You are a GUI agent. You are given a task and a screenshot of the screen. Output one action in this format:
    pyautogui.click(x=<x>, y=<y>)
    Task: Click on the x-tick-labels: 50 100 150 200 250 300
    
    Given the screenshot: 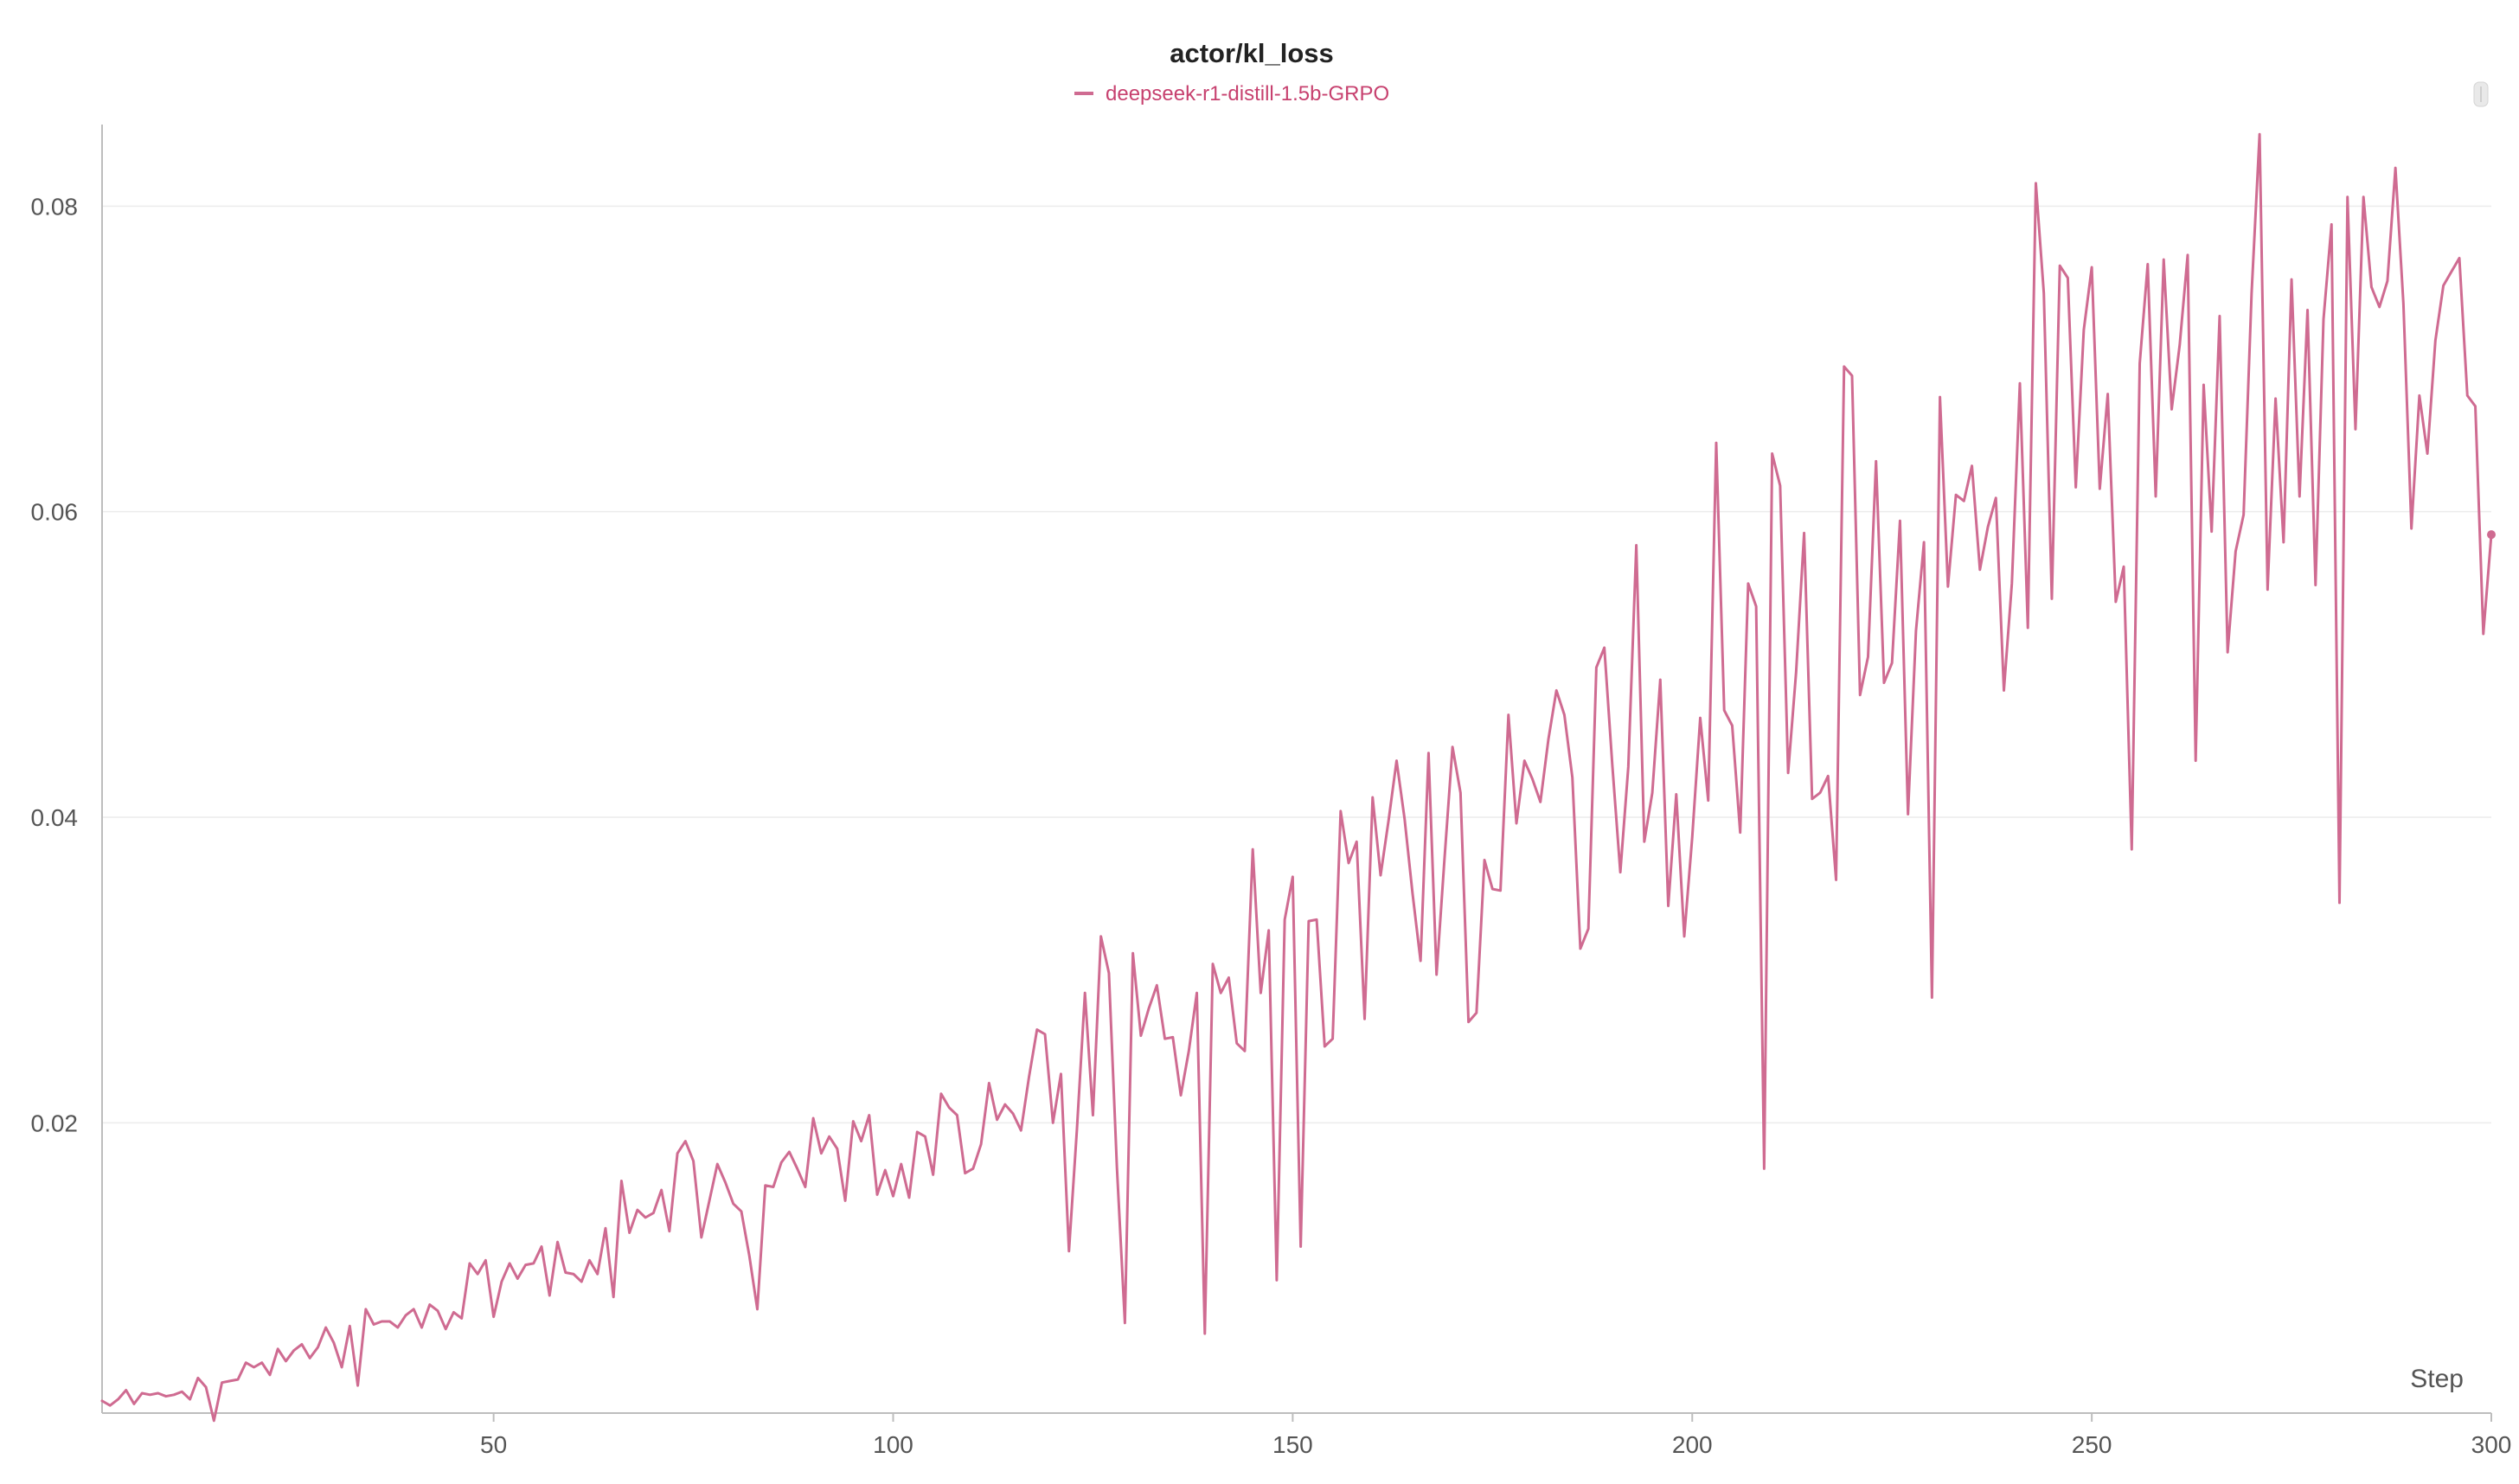 What is the action you would take?
    pyautogui.click(x=1496, y=1445)
    